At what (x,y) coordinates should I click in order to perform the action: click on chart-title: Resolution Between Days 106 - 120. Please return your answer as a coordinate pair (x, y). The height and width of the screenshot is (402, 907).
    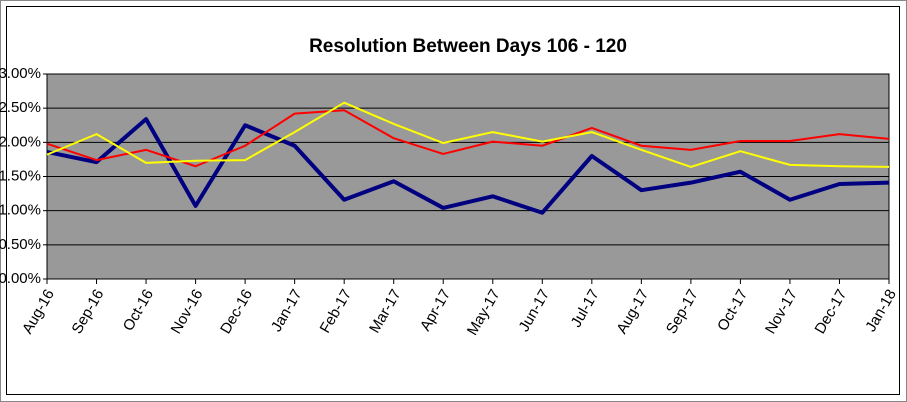
    Looking at the image, I should click on (468, 46).